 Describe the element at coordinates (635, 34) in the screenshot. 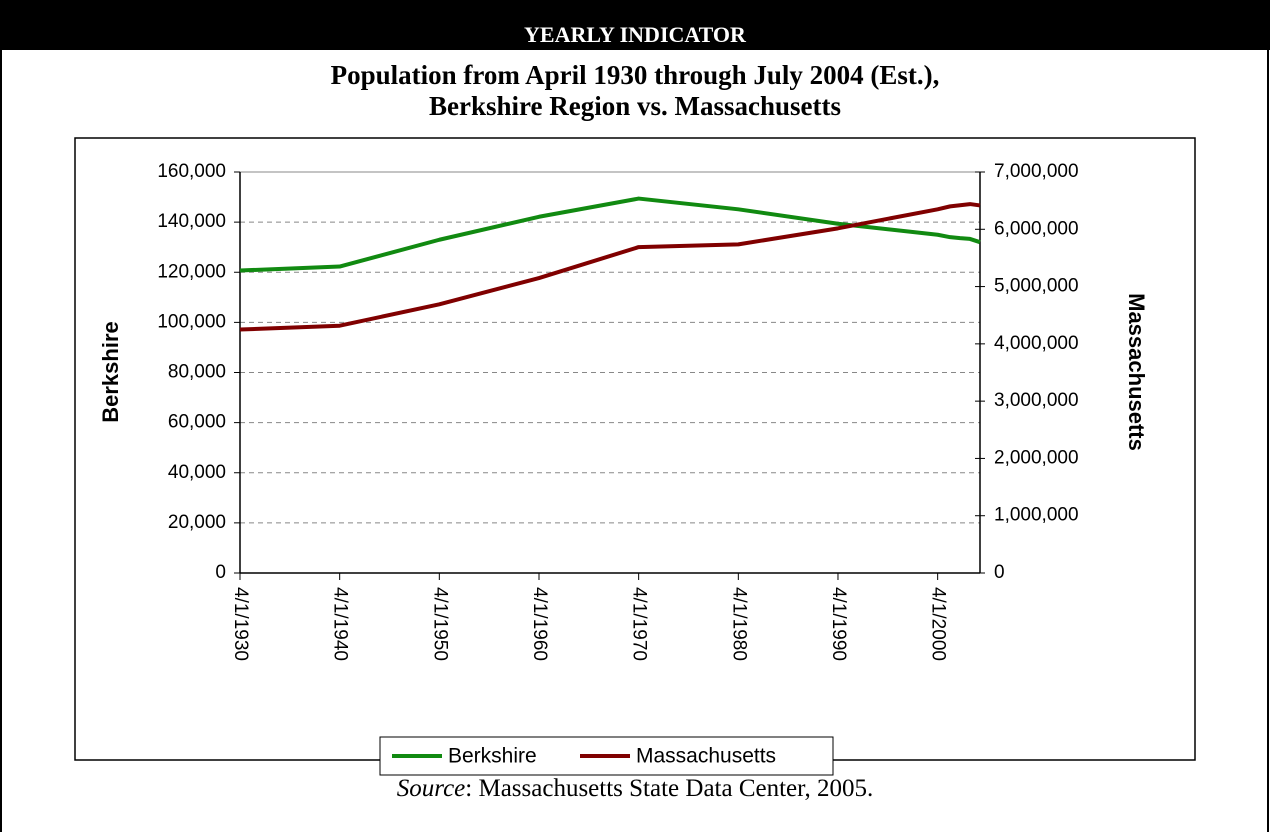

I see `header: YEARLY INDICATOR` at that location.